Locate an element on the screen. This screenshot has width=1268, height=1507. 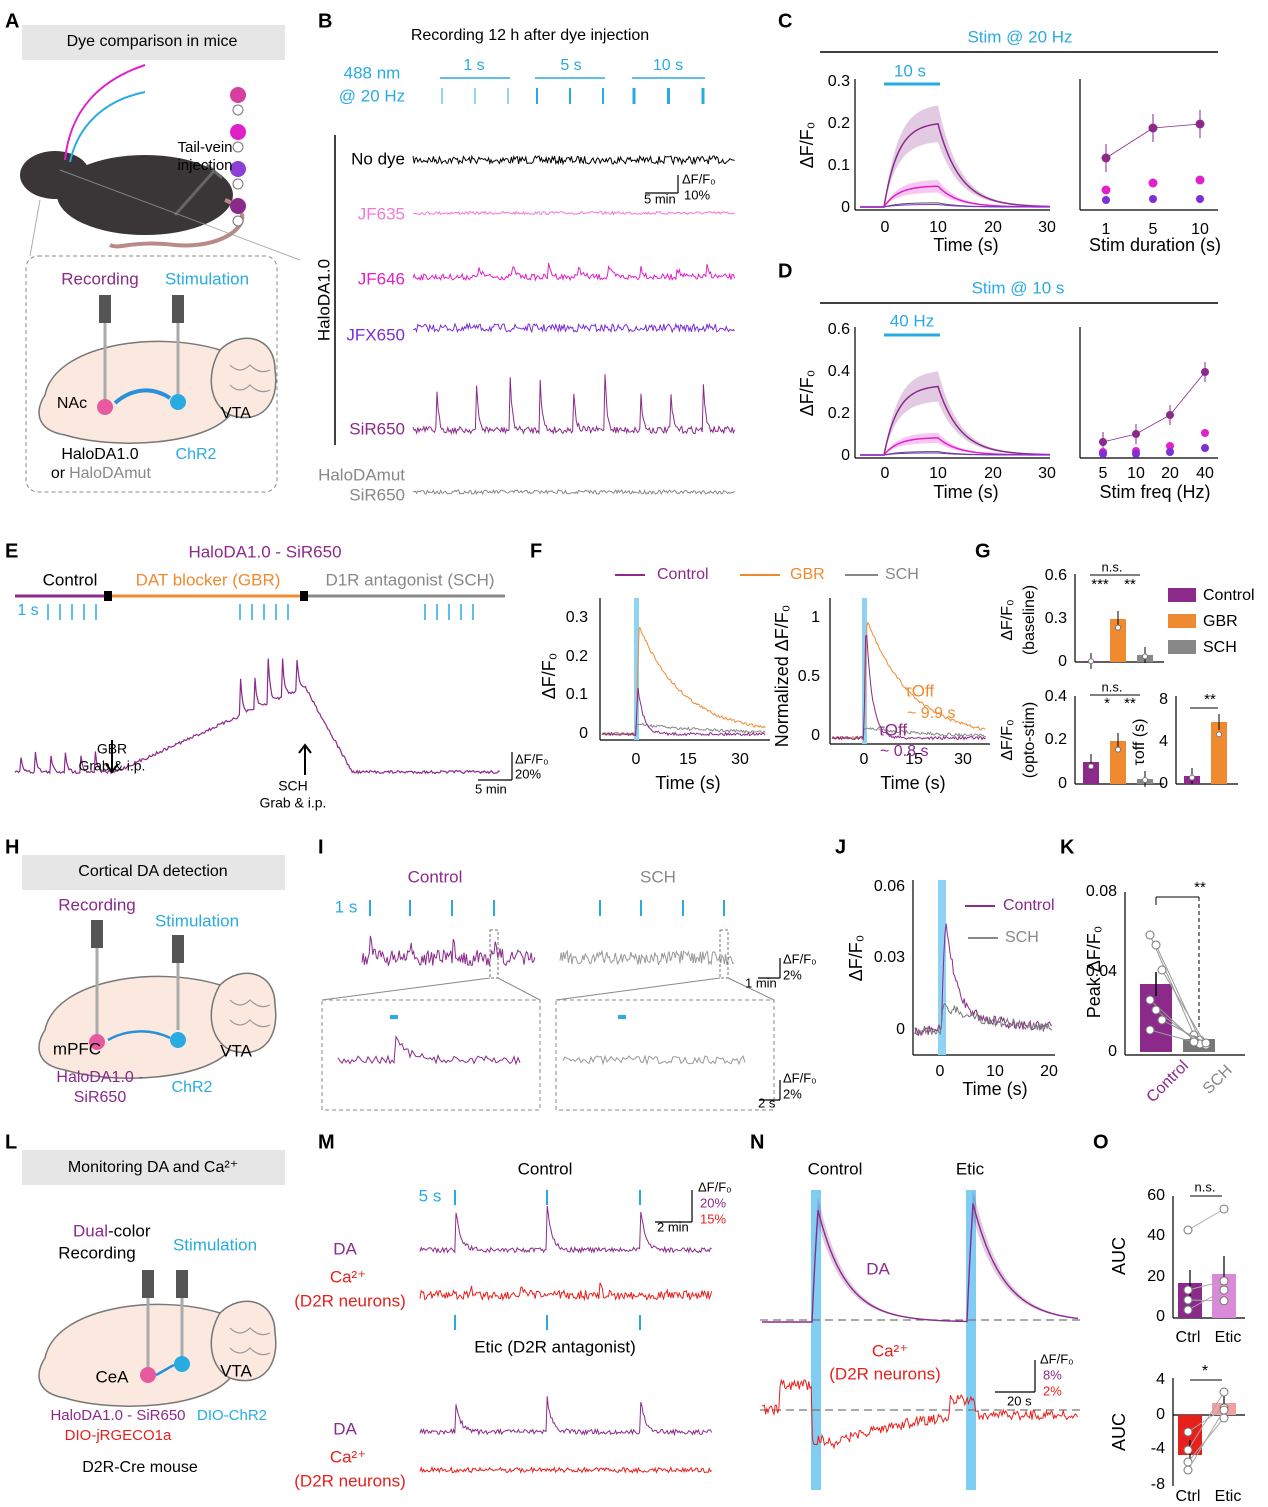
label: * is located at coordinates (1205, 1371).